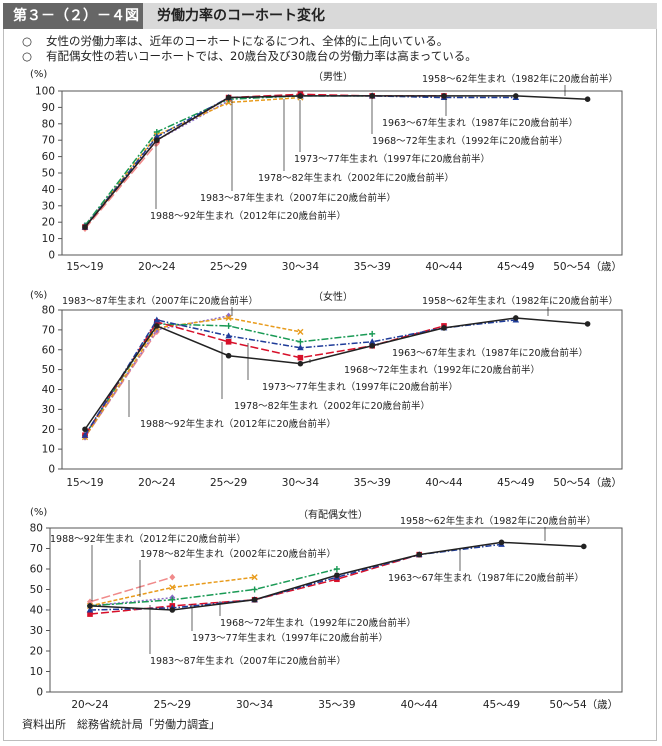  I want to click on cohort-annotation: 1983～87年生まれ（2007年に20歳台前半）, so click(160, 301).